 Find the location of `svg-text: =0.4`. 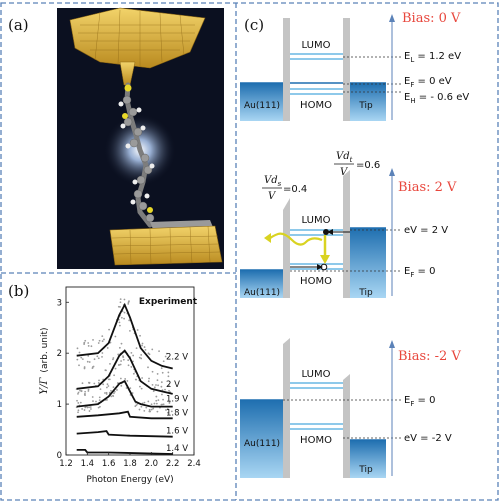

svg-text: =0.4 is located at coordinates (295, 189).